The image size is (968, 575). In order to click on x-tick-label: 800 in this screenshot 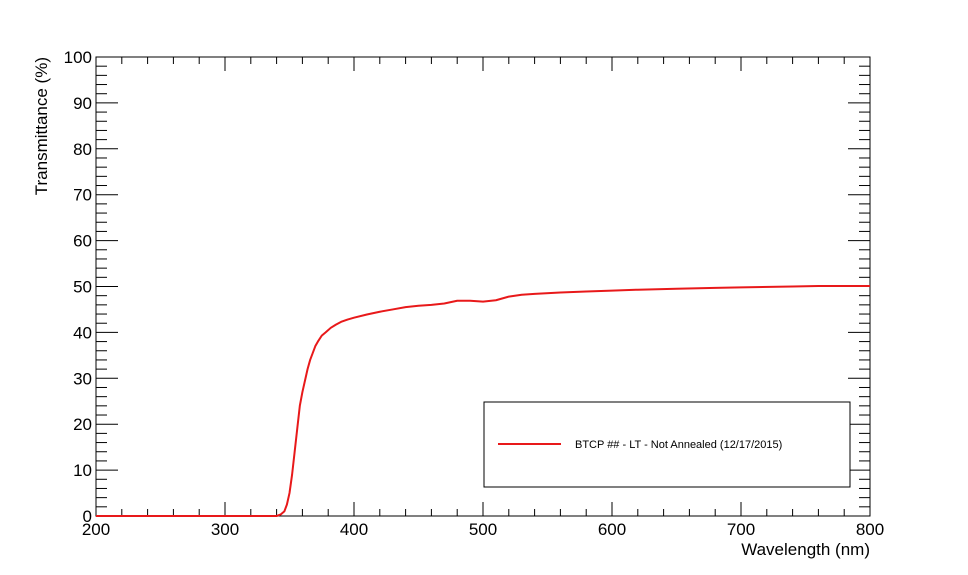, I will do `click(870, 529)`.